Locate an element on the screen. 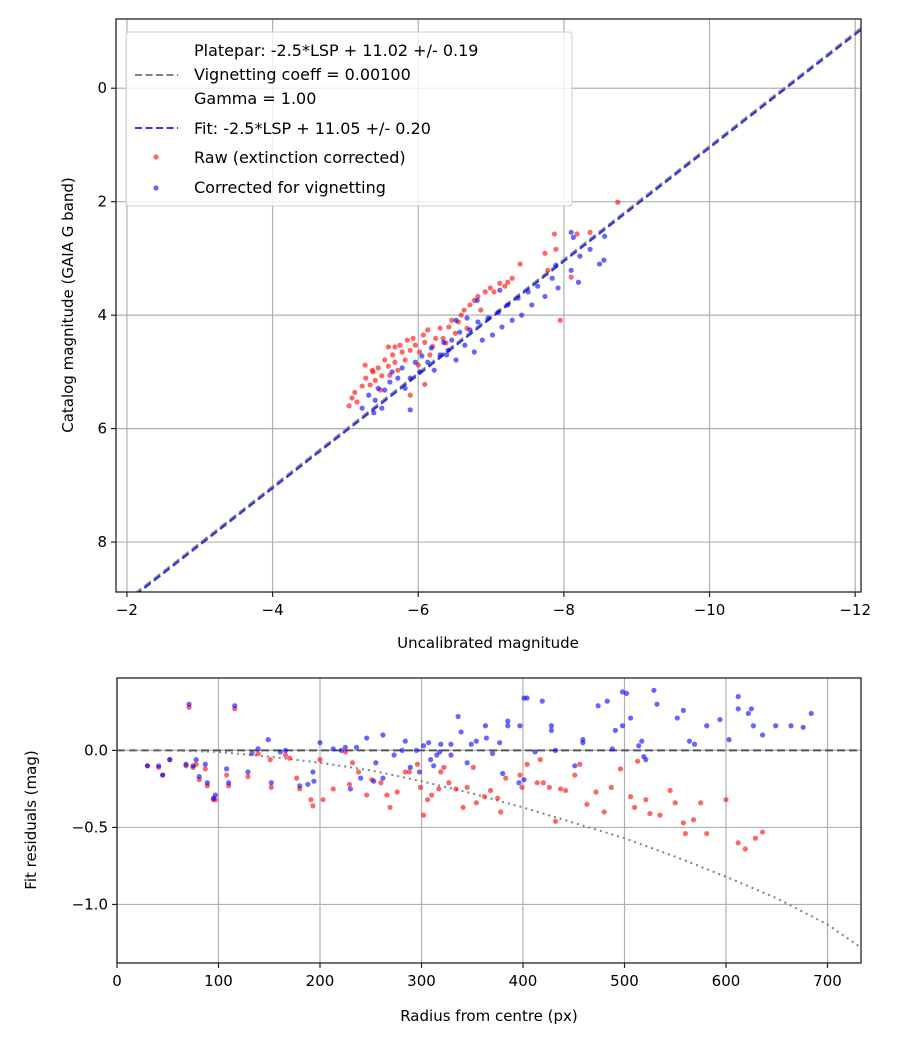 The height and width of the screenshot is (1050, 900). legend-fit-label: Fit: -2.5*LSP + 11.05 +/- 0.20 is located at coordinates (312, 128).